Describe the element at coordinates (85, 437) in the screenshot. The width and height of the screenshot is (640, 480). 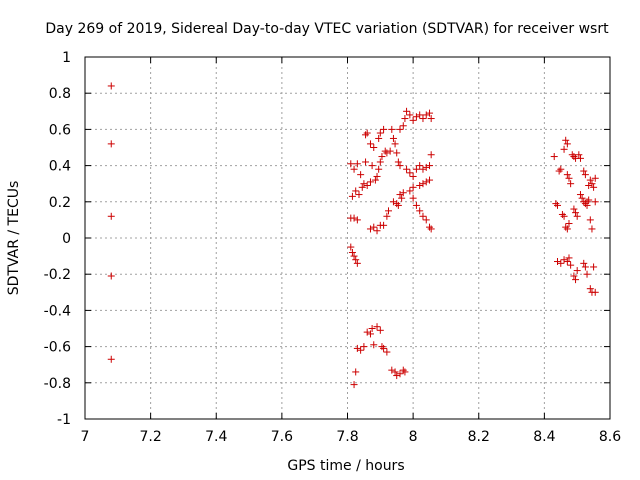
I see `x-tick-label: 7` at that location.